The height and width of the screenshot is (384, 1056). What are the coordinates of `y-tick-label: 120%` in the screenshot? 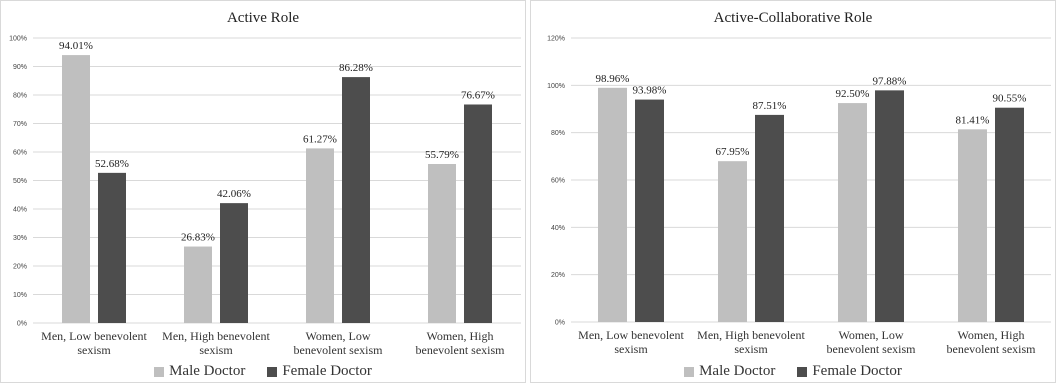 It's located at (556, 39).